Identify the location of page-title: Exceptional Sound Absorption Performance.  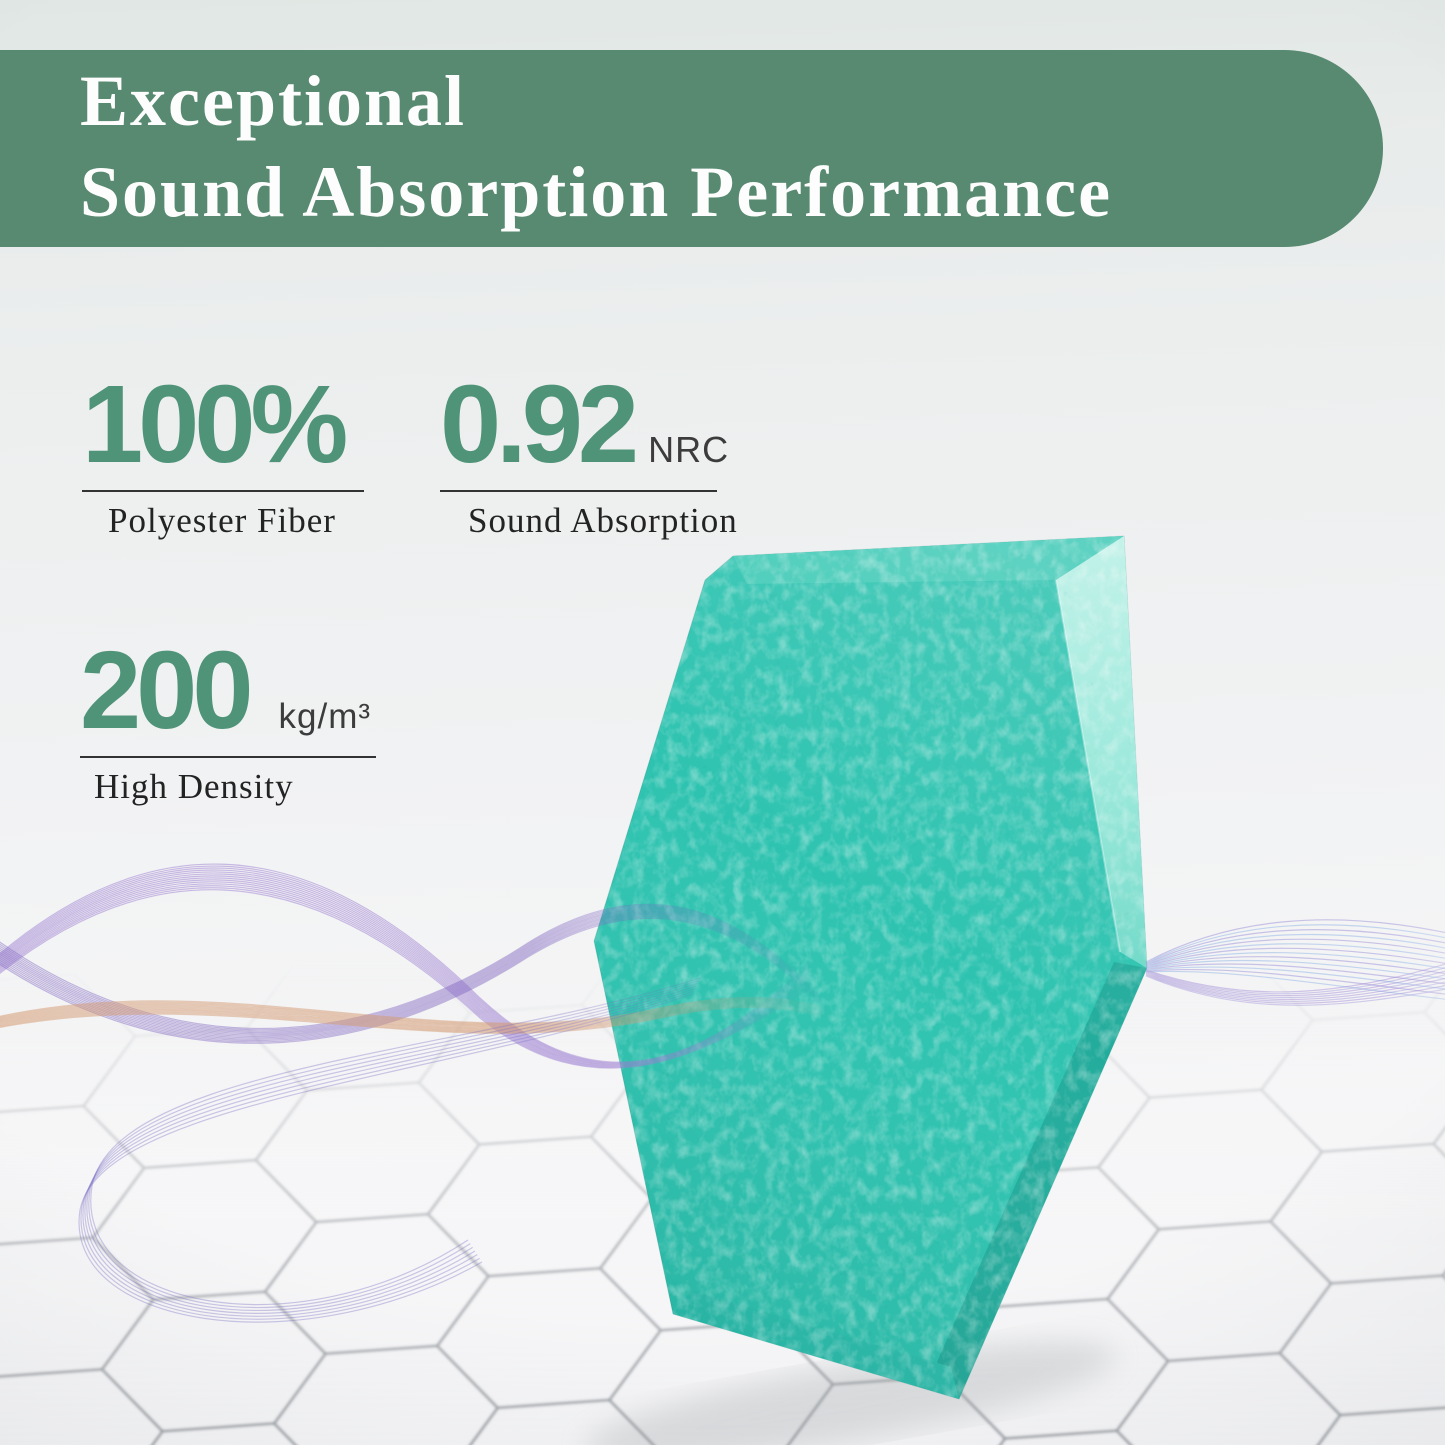
(691, 144).